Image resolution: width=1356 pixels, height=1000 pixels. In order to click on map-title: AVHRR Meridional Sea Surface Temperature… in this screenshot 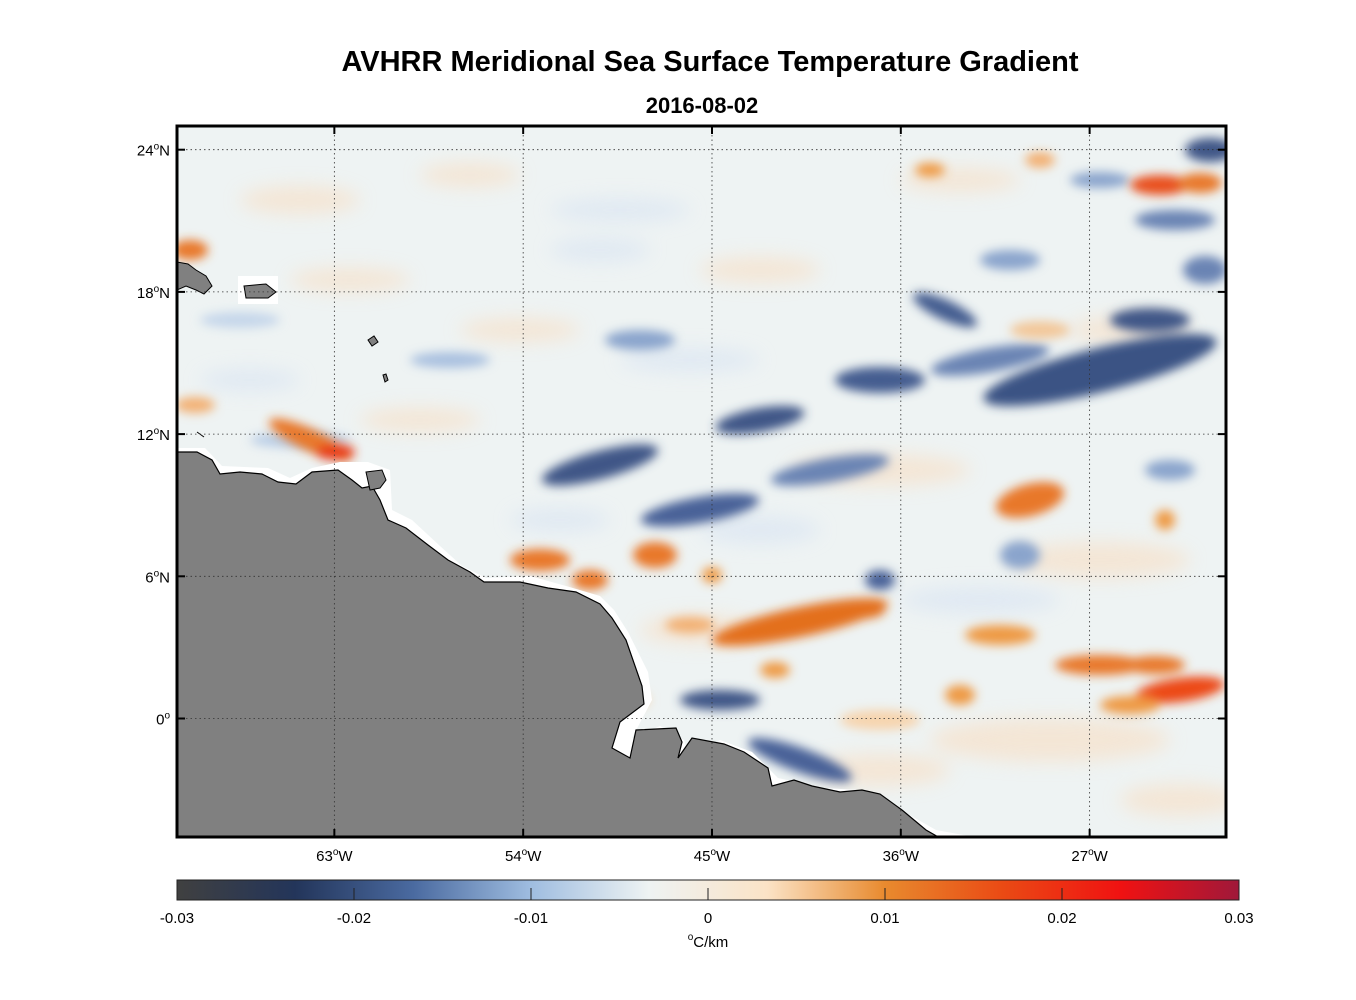, I will do `click(710, 62)`.